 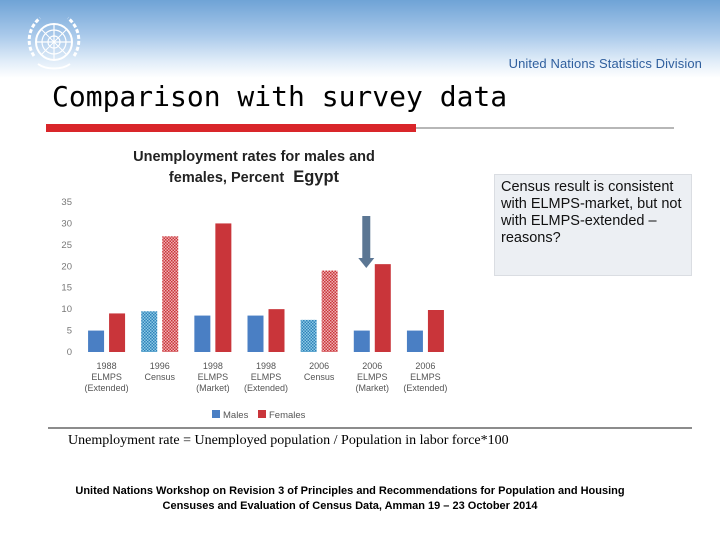 I want to click on y-tick-label: 25, so click(x=66, y=245).